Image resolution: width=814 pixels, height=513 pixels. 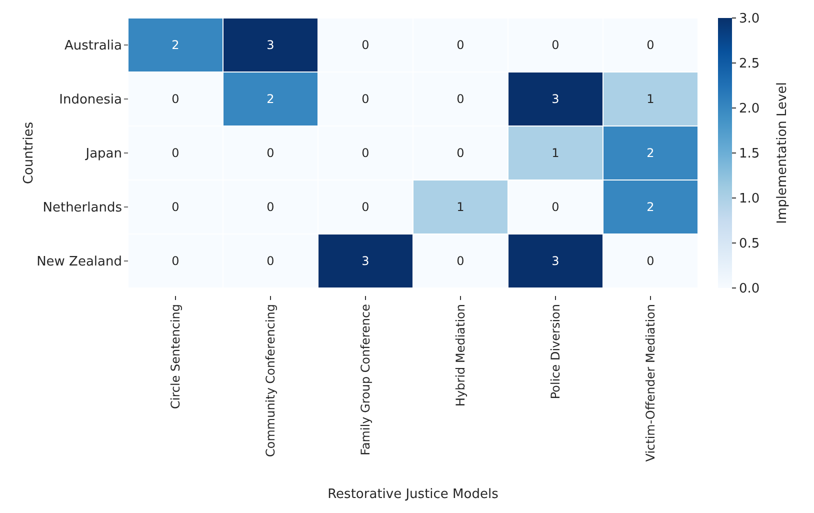 What do you see at coordinates (749, 289) in the screenshot?
I see `color-bar-label: 0.0` at bounding box center [749, 289].